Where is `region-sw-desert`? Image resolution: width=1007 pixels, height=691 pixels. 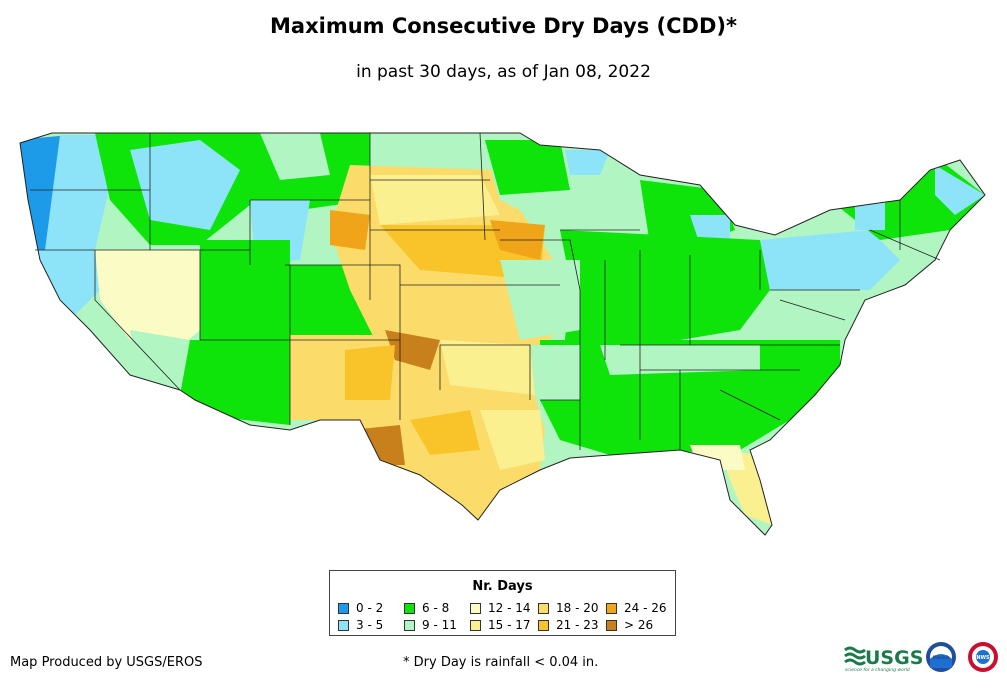
region-sw-desert is located at coordinates (160, 362).